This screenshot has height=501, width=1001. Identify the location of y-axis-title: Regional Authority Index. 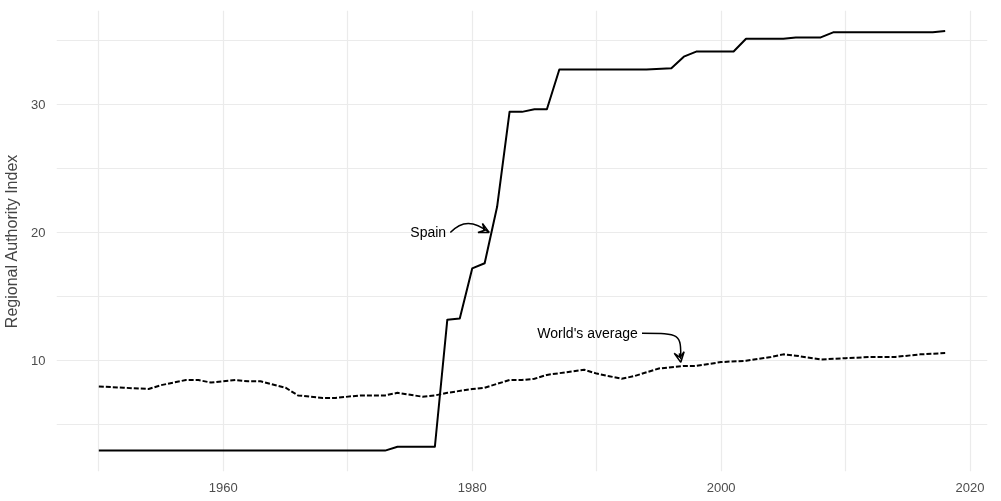
(12, 241).